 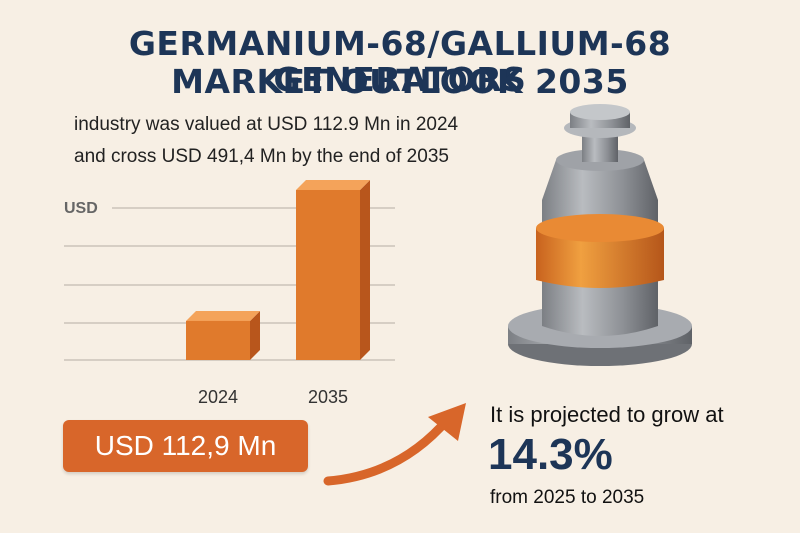 I want to click on value-badge: USD 112,9 Mn, so click(x=185, y=446).